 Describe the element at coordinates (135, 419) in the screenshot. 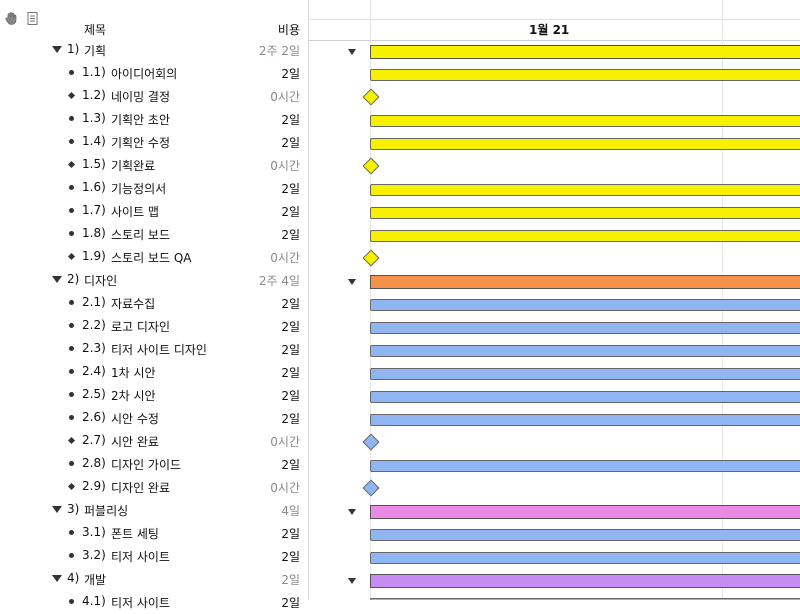

I see `row-title: 시안 수정` at that location.